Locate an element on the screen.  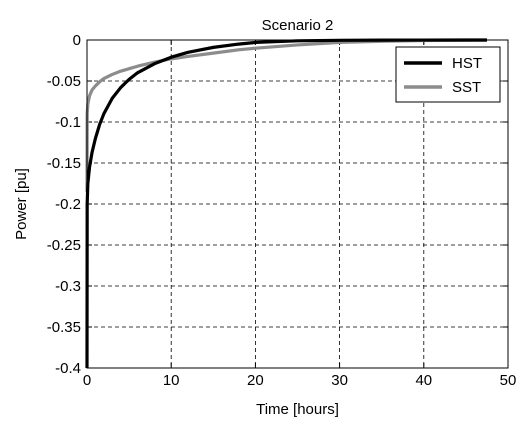
x-tick-label: 40 is located at coordinates (423, 380).